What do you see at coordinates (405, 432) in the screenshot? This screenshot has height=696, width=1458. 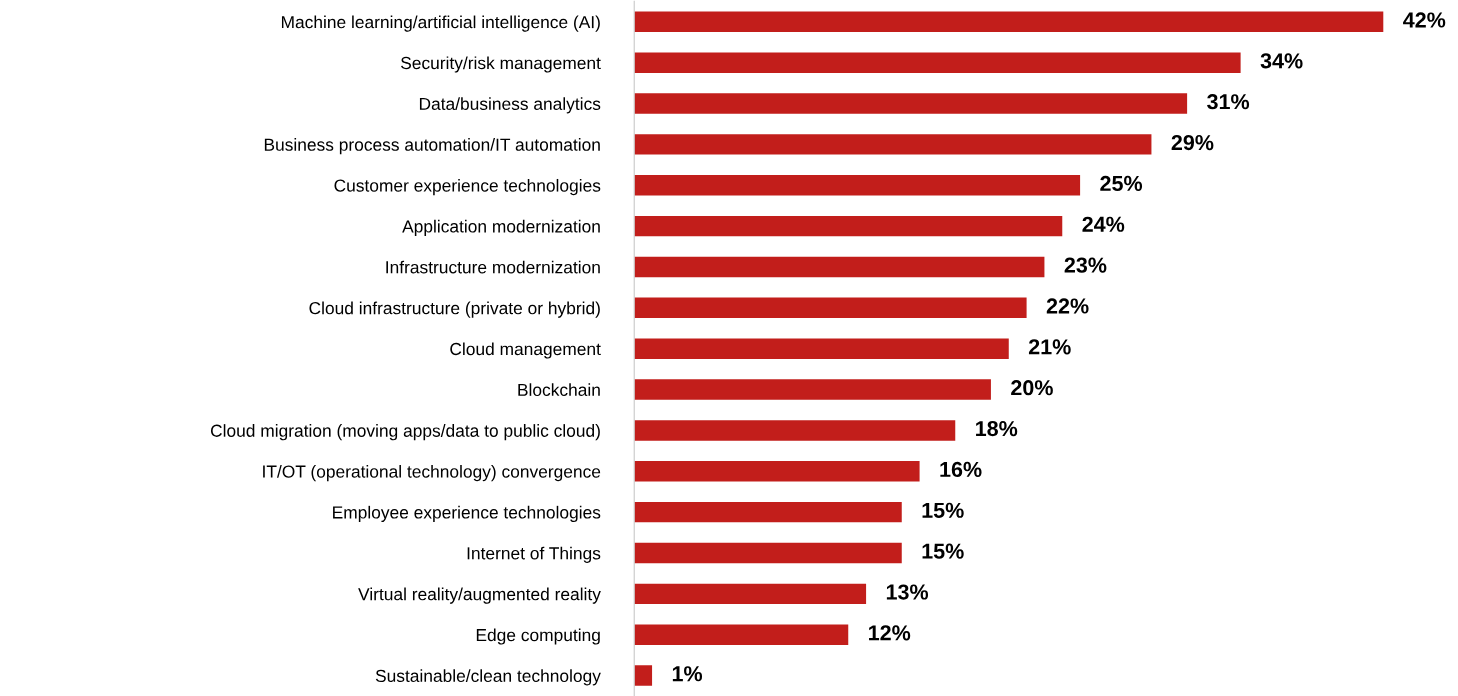 I see `y-tick-label: Cloud migration (moving apps/data to public cloud)` at bounding box center [405, 432].